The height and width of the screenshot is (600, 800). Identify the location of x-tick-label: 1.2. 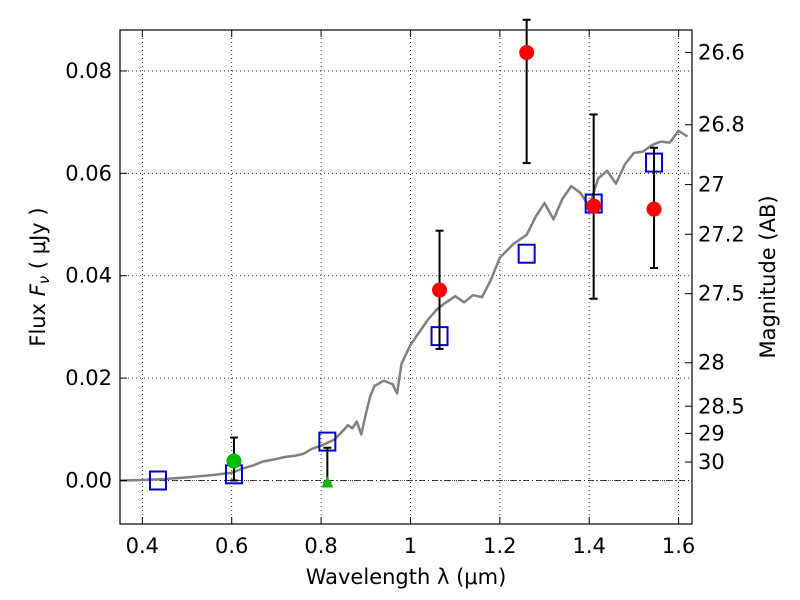
(499, 546).